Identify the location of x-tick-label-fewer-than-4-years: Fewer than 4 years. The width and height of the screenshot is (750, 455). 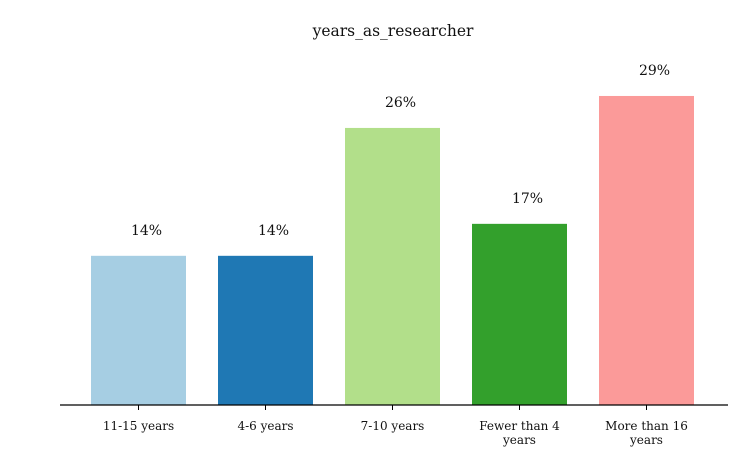
(519, 433).